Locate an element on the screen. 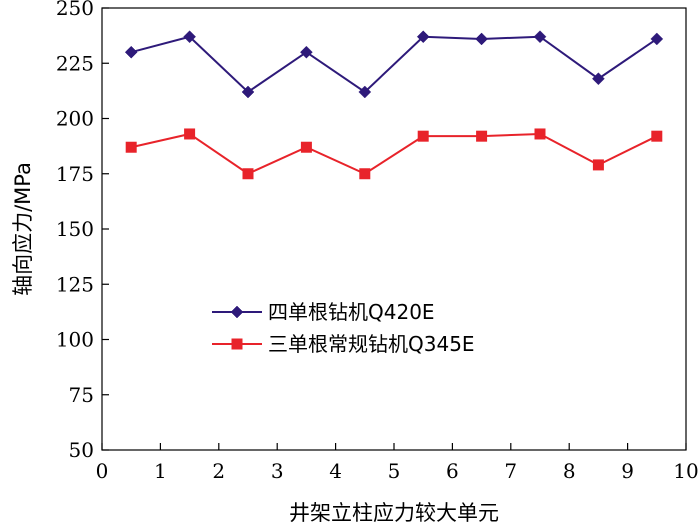  x-tick-label: 0 is located at coordinates (102, 471).